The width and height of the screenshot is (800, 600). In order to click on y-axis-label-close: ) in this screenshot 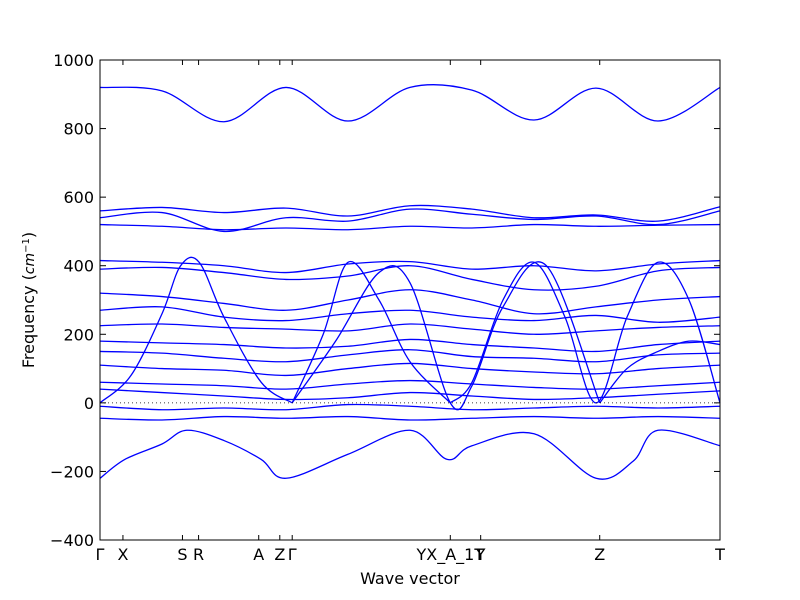, I will do `click(28, 235)`.